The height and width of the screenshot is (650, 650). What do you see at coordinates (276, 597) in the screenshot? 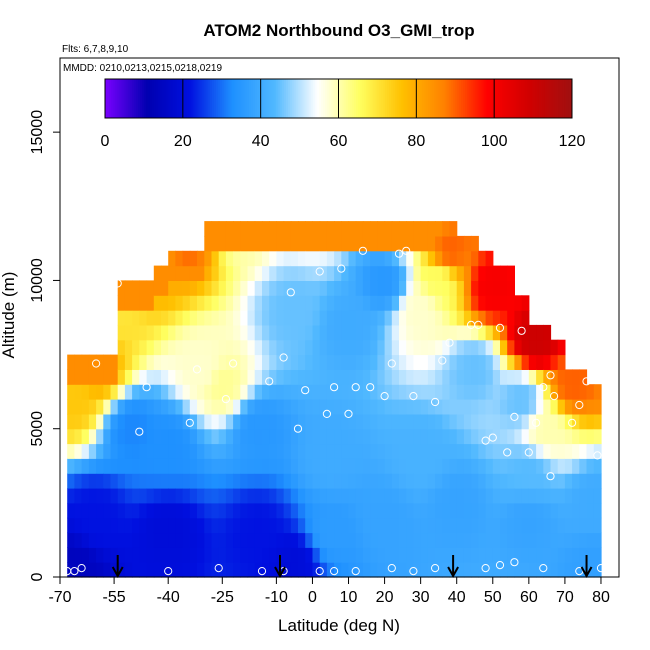
I see `x-tick-label: -10` at bounding box center [276, 597].